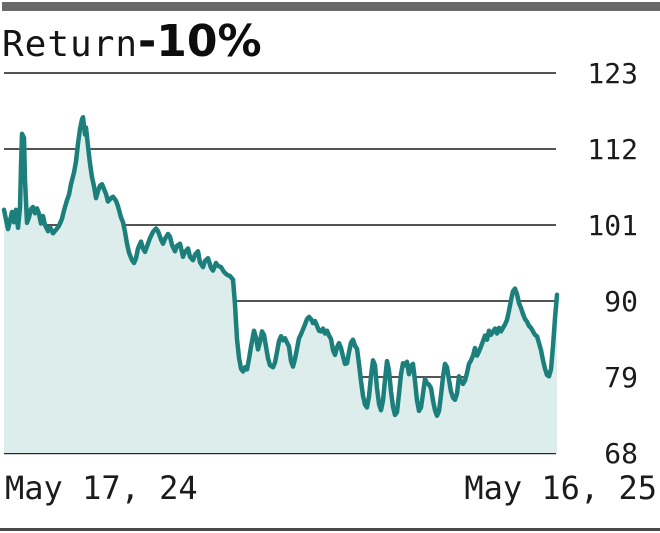  Describe the element at coordinates (101, 488) in the screenshot. I see `x-axis-start-label: May 17, 24` at that location.